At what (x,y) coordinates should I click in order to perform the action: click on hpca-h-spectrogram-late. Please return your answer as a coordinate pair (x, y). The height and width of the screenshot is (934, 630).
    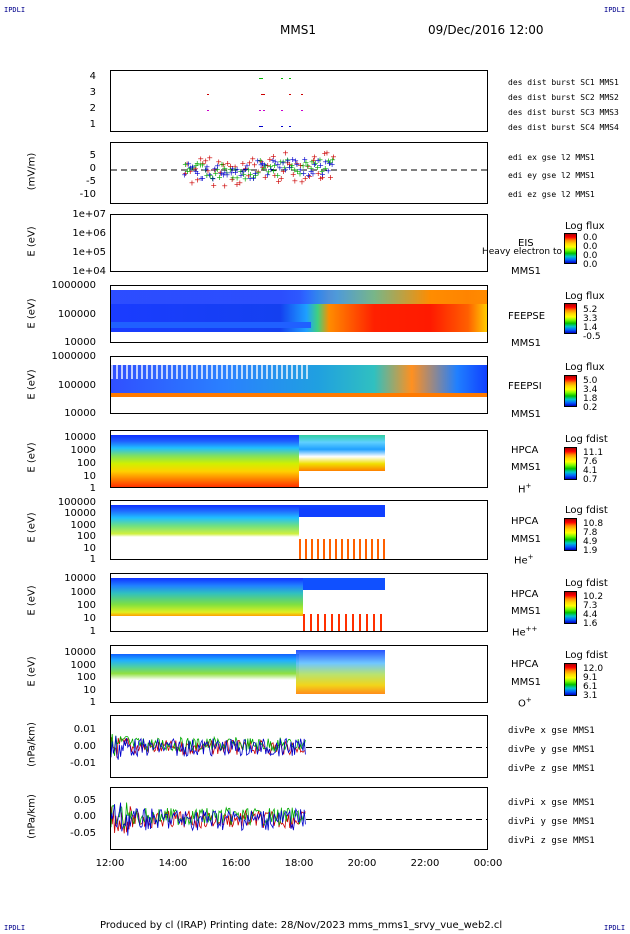
    Looking at the image, I should click on (342, 453).